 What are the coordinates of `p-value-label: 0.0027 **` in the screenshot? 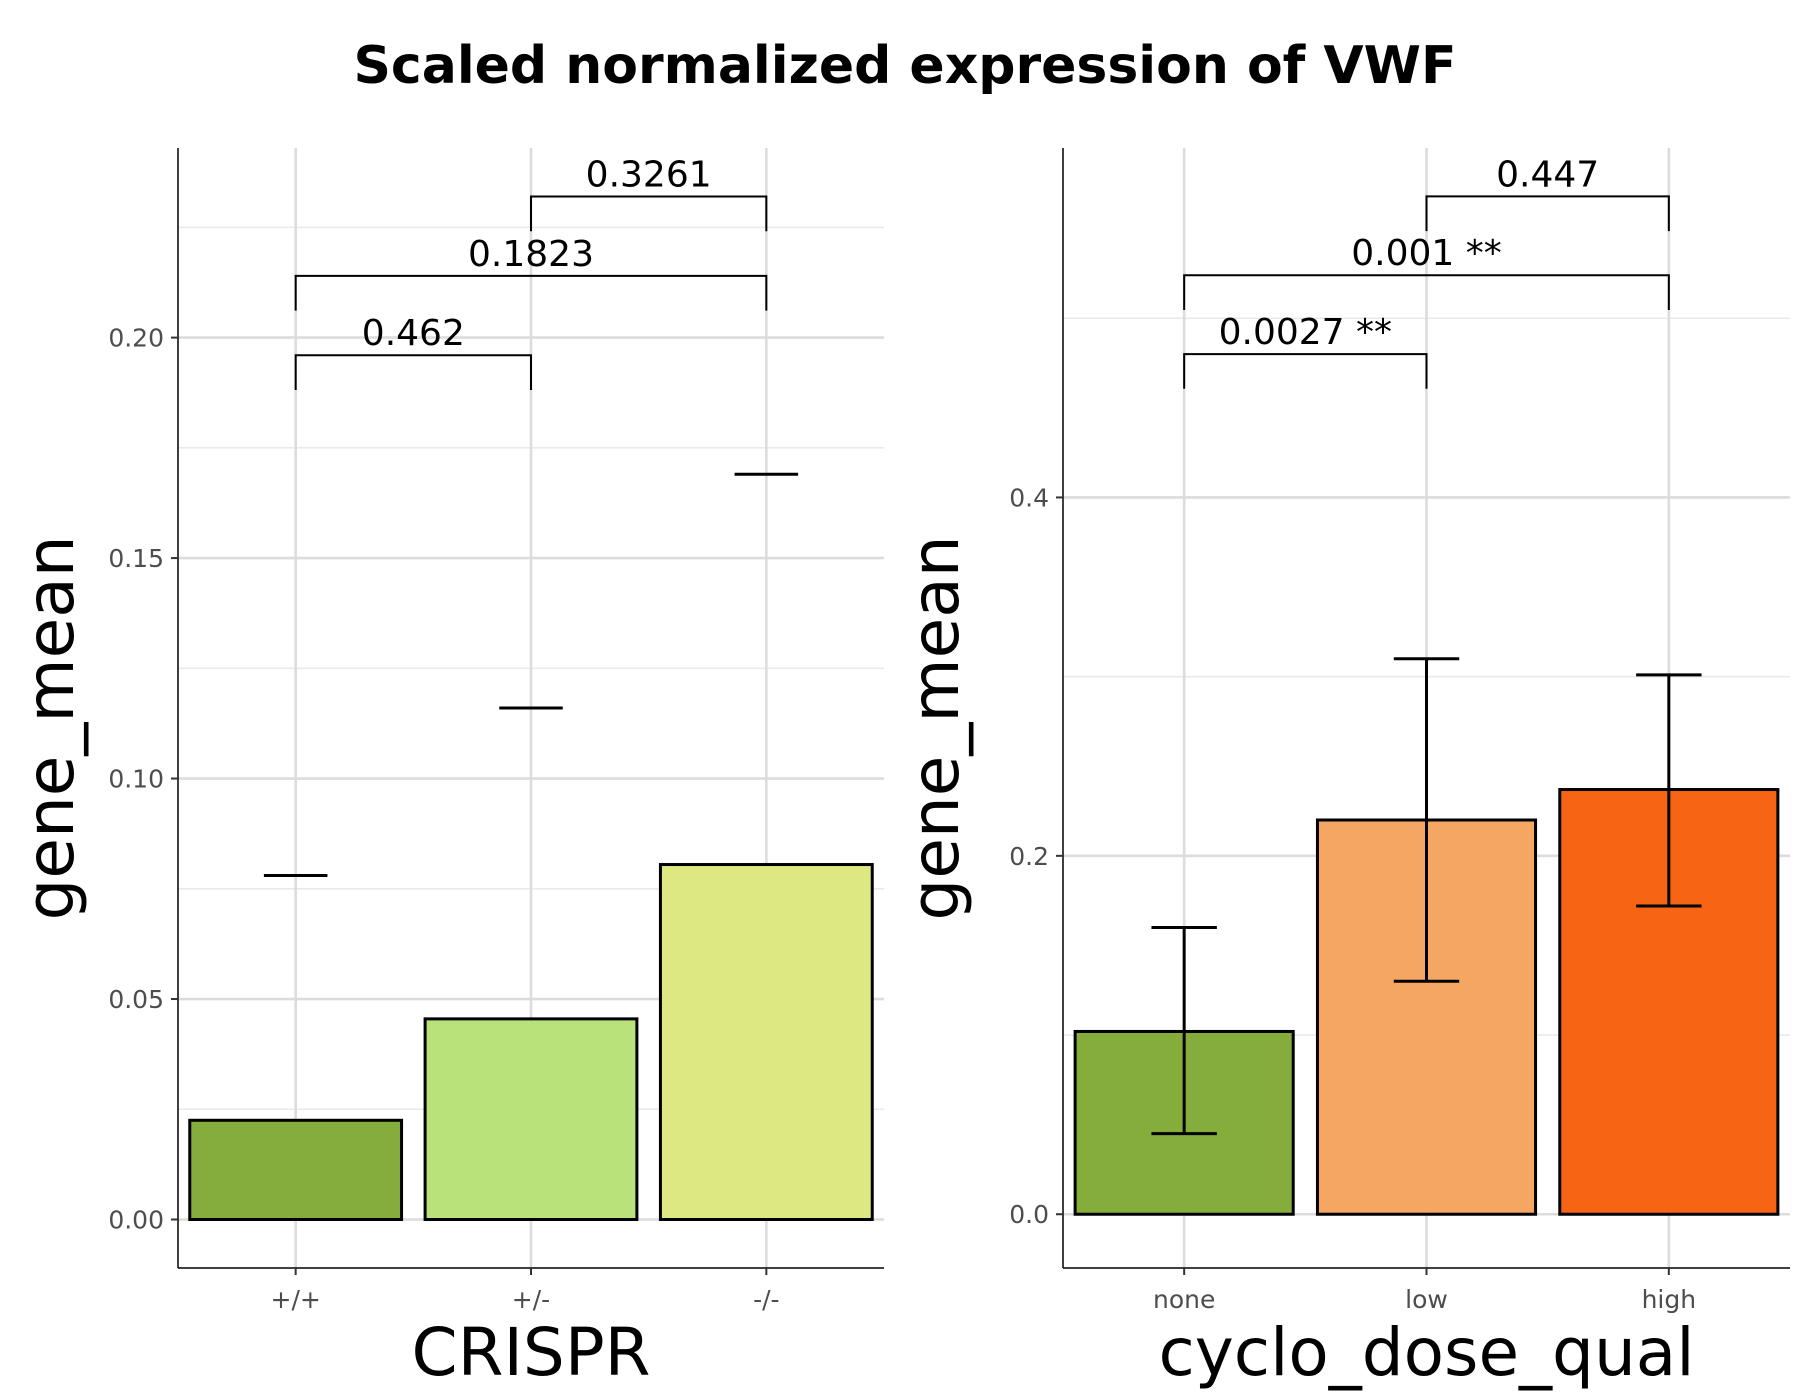 It's located at (1305, 332).